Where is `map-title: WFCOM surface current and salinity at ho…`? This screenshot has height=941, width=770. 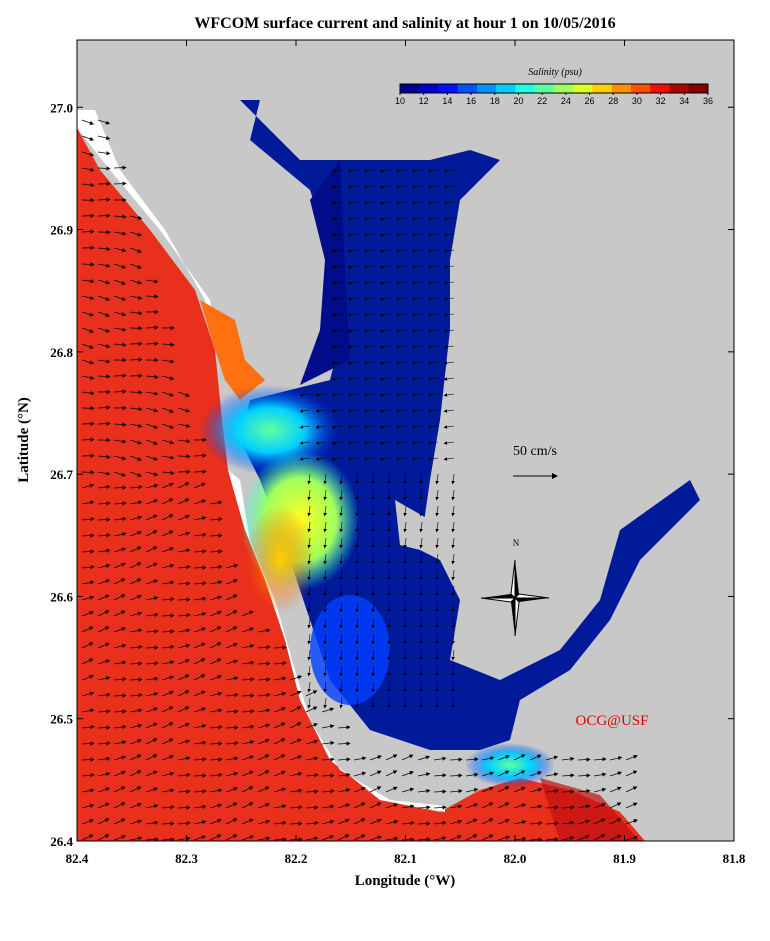
map-title: WFCOM surface current and salinity at ho… is located at coordinates (404, 23).